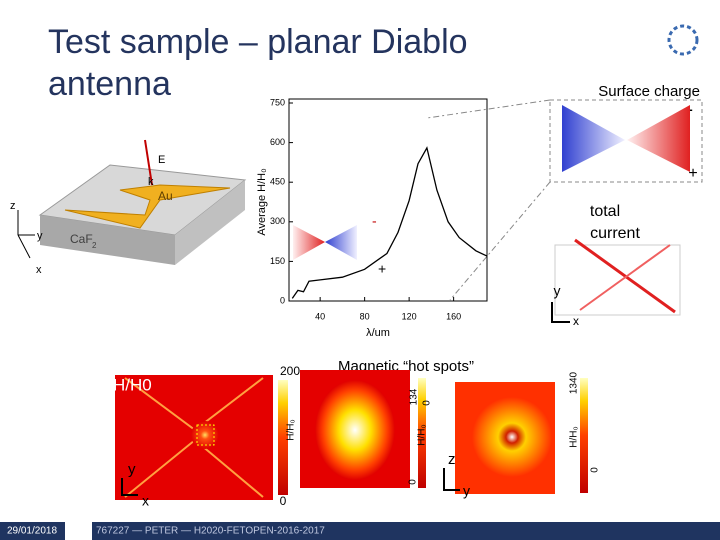  I want to click on footer-date-box, so click(32, 531).